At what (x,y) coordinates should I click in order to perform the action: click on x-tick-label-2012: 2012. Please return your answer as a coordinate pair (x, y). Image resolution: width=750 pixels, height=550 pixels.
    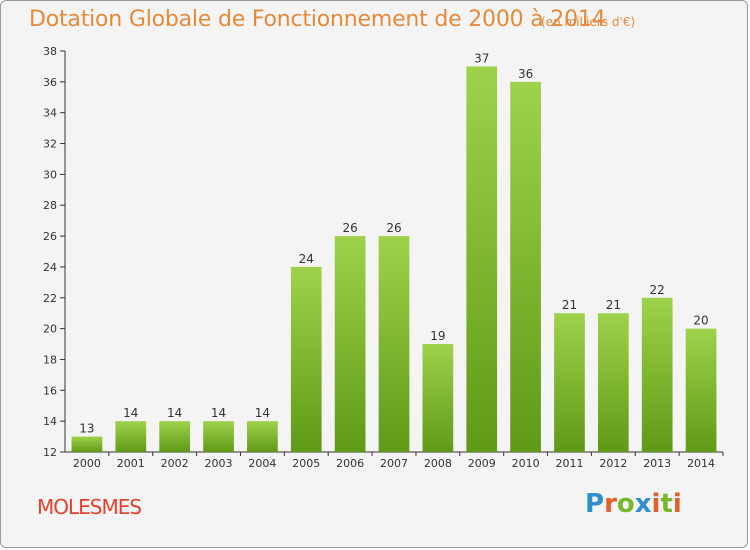
    Looking at the image, I should click on (613, 463).